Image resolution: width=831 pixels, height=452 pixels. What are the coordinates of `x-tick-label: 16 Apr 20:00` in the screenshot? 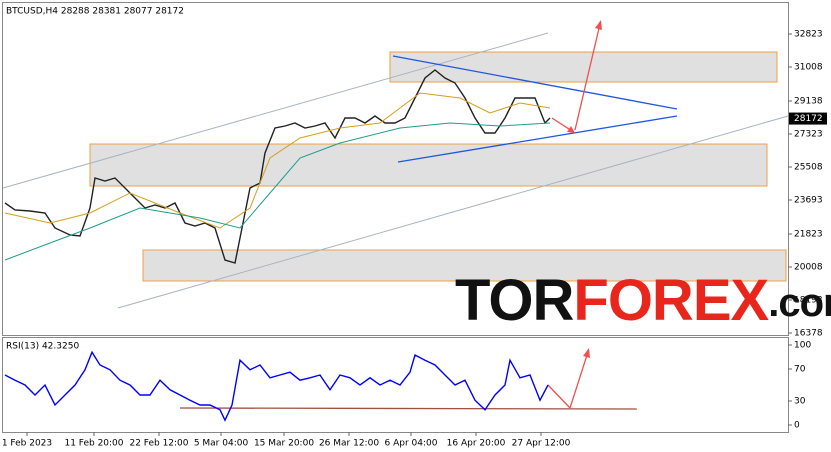 It's located at (476, 444).